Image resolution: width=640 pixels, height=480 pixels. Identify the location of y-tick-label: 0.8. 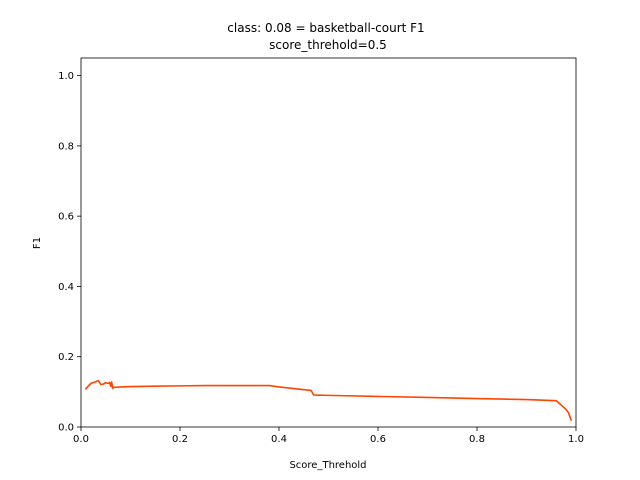
(66, 146).